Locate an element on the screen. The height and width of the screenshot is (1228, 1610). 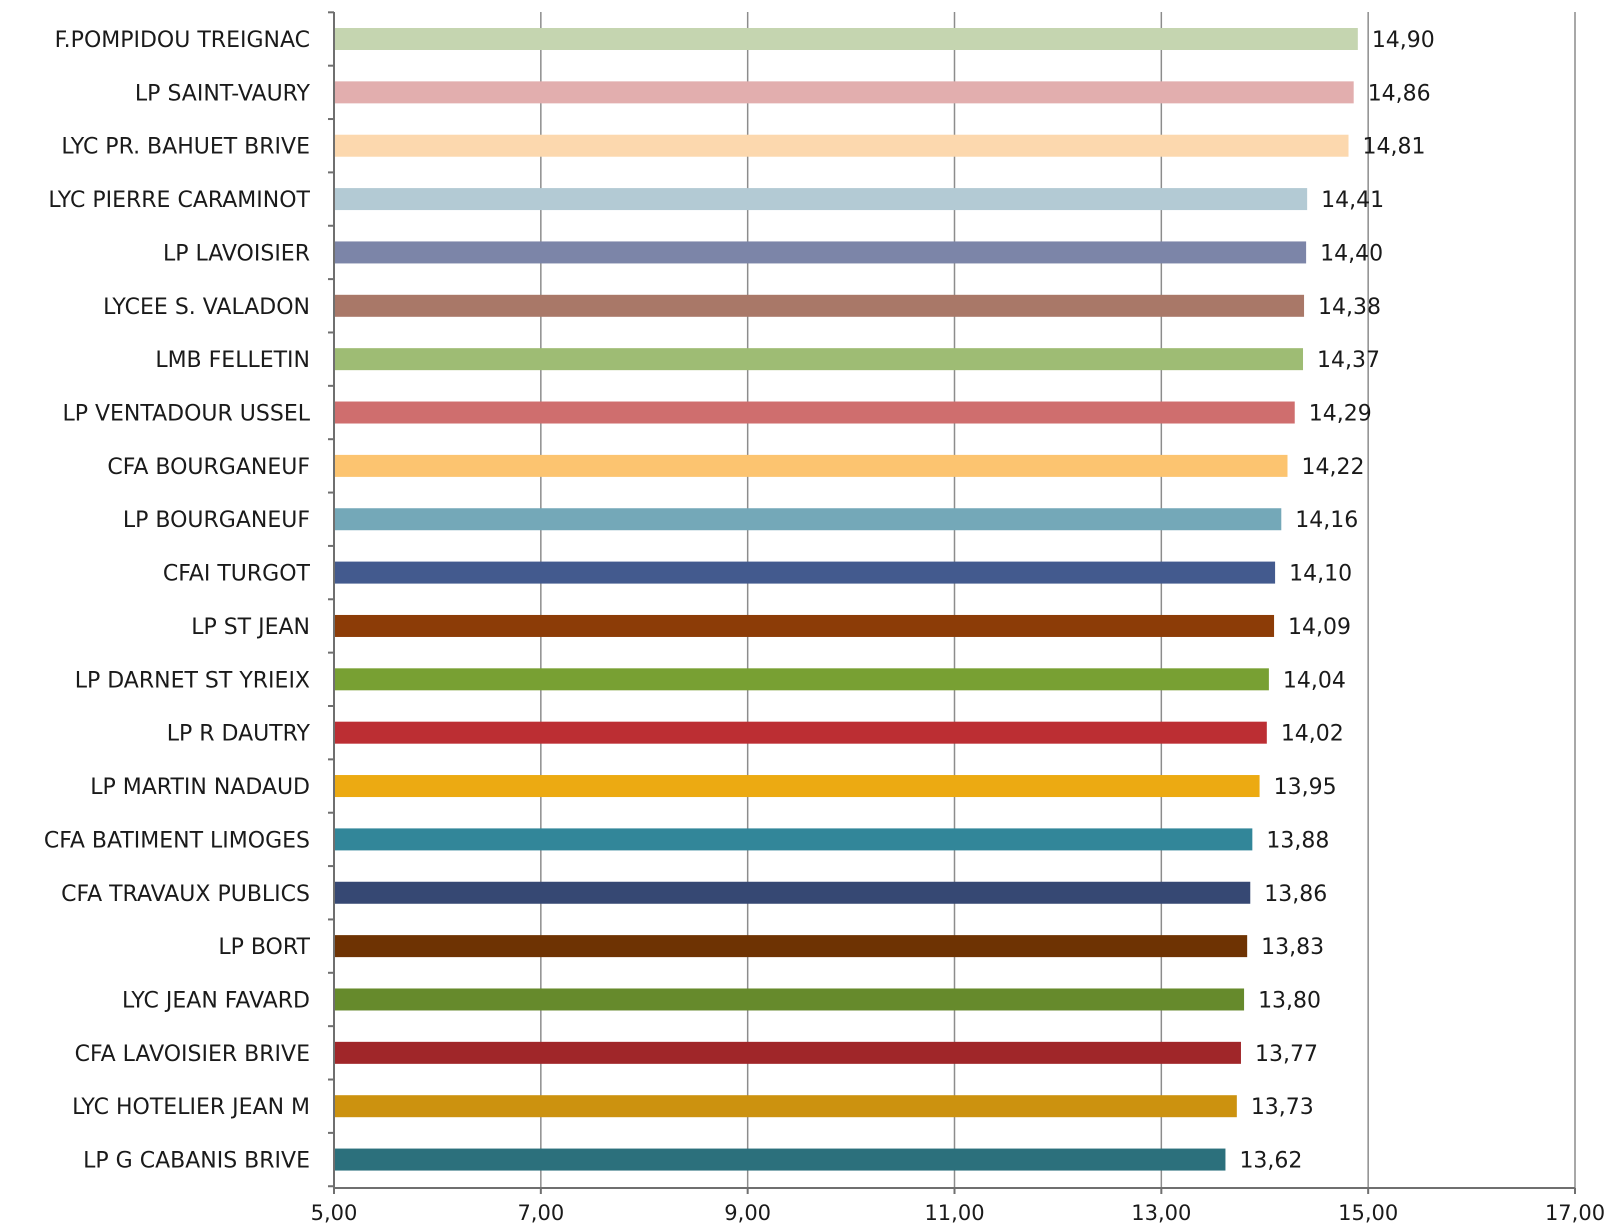
category-label: CFA TRAVAUX PUBLICS is located at coordinates (185, 894).